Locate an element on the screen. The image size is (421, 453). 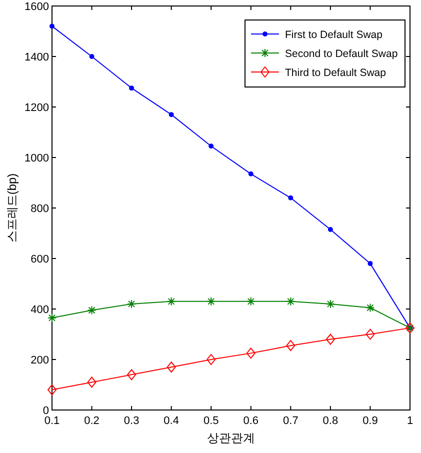
y-tick-label: 200 is located at coordinates (39, 360).